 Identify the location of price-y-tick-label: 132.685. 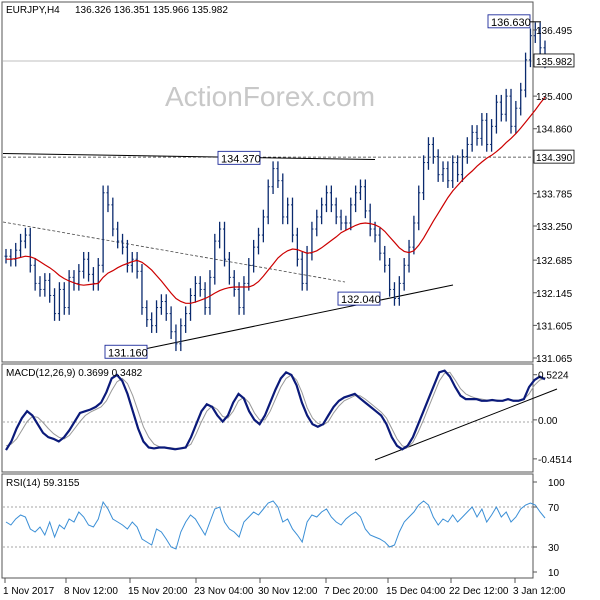
(554, 261).